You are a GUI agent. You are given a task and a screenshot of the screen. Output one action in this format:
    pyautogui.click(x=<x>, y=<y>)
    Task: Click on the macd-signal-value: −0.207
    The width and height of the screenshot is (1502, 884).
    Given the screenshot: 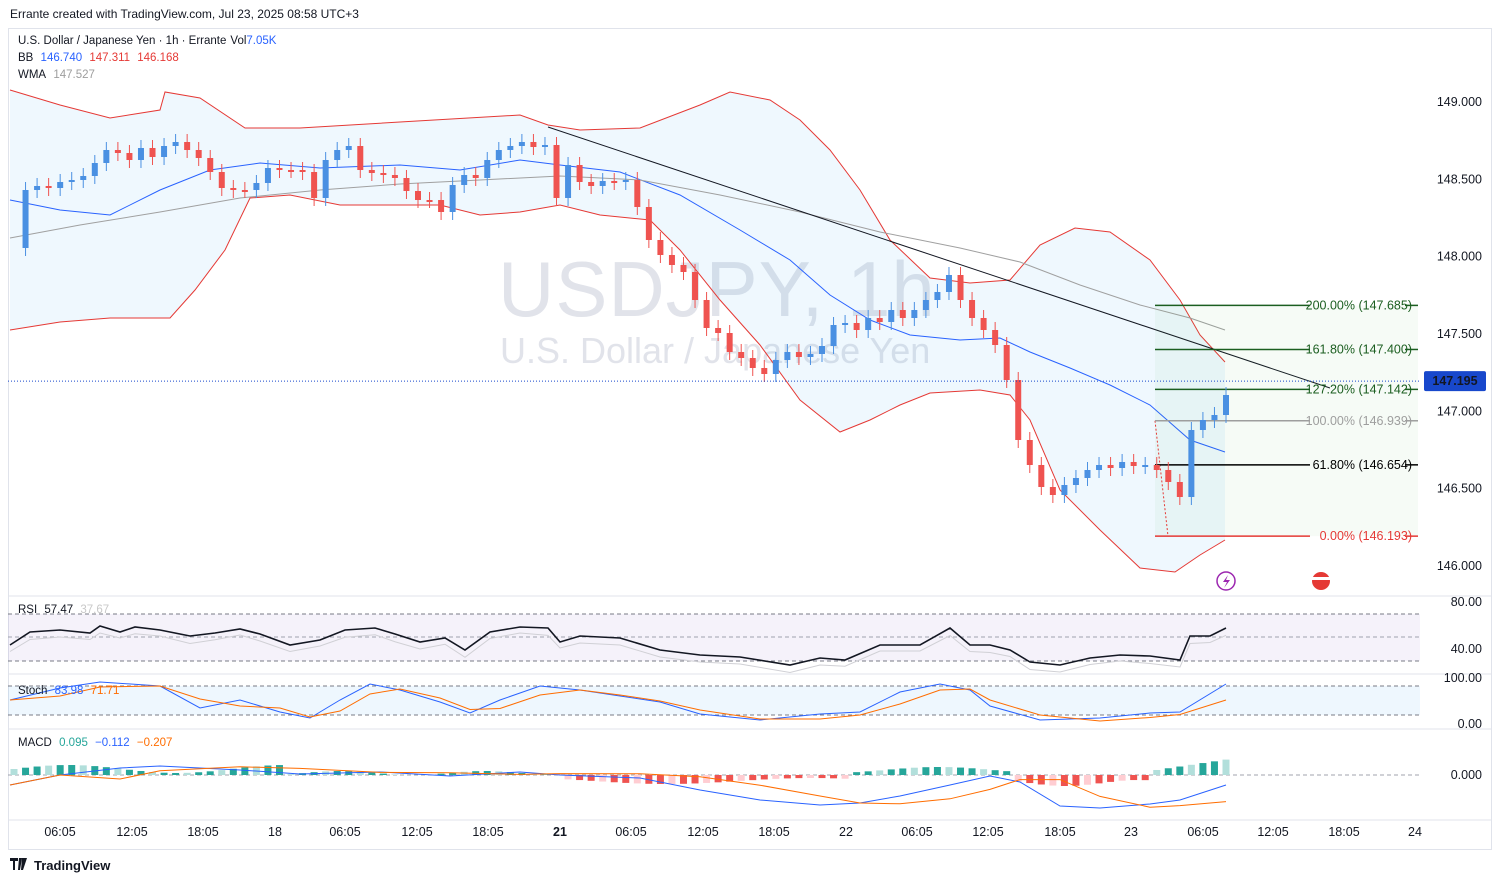 What is the action you would take?
    pyautogui.click(x=154, y=743)
    